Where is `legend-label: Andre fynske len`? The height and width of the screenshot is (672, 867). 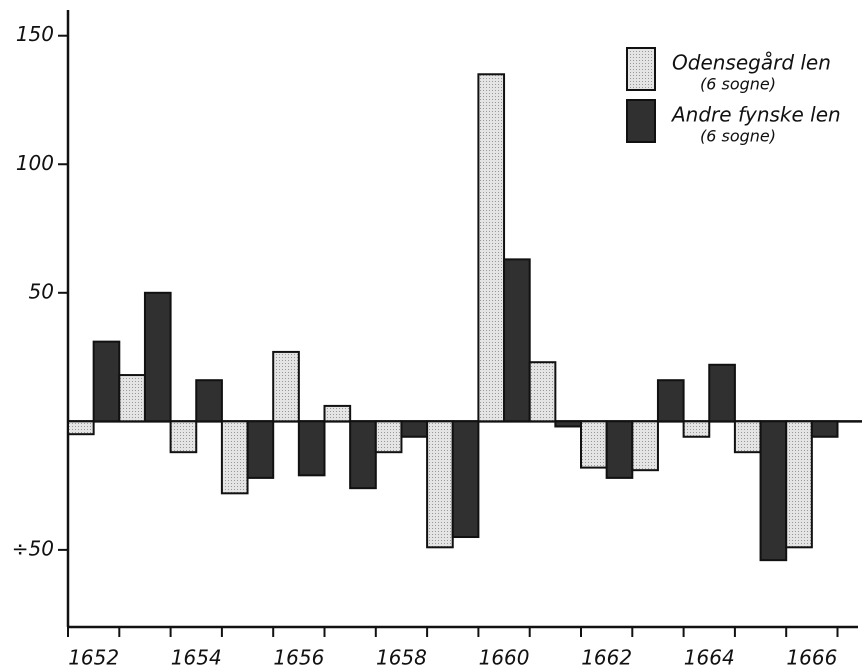
legend-label: Andre fynske len is located at coordinates (755, 115).